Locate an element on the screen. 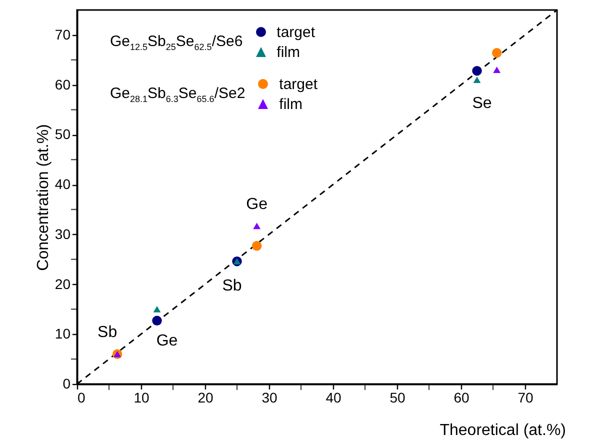 The width and height of the screenshot is (593, 447). x-tick-label: 0 is located at coordinates (82, 398).